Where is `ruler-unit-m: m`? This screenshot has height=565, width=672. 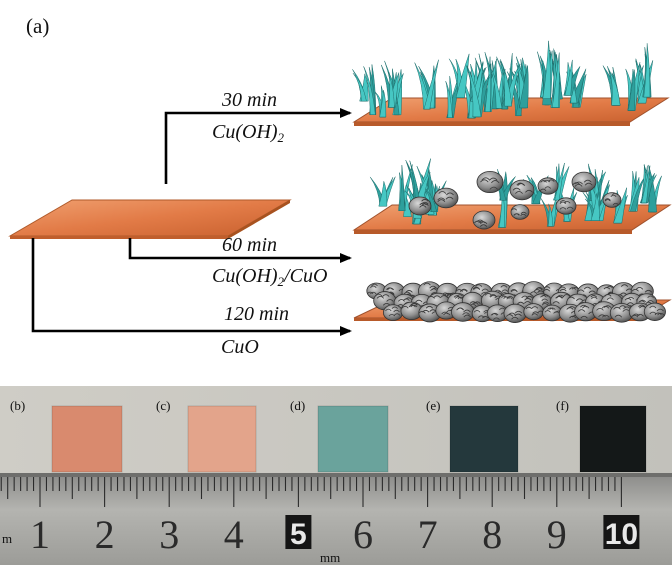 ruler-unit-m: m is located at coordinates (7, 538).